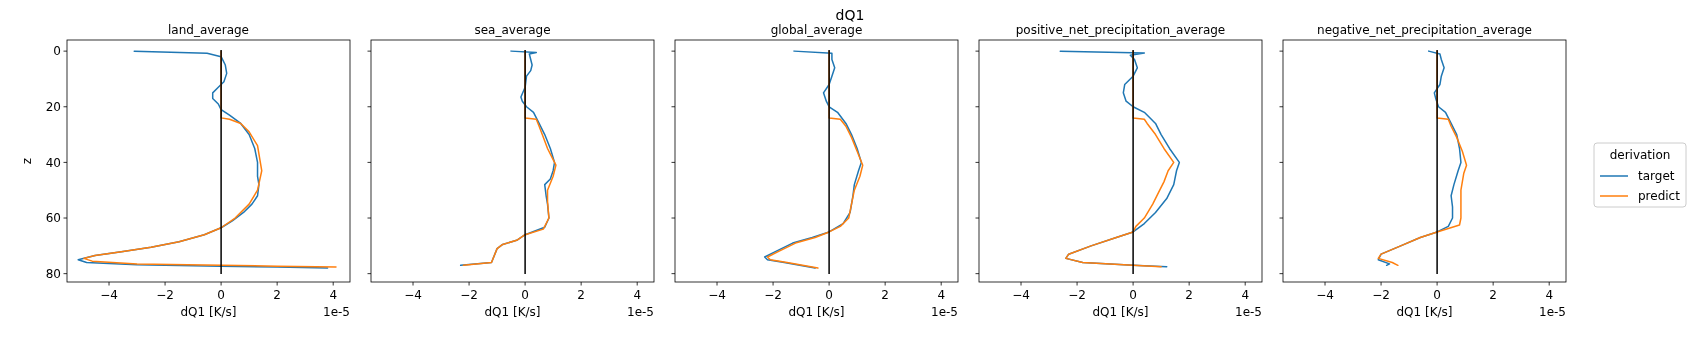 This screenshot has width=1700, height=350. I want to click on y-tick-label: 0, so click(57, 51).